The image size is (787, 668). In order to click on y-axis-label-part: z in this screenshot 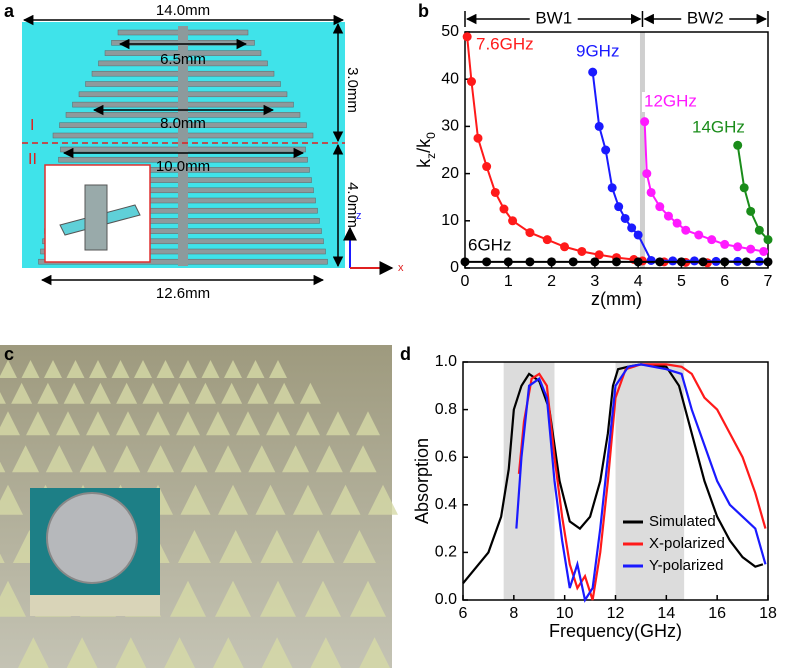, I will do `click(431, 156)`.